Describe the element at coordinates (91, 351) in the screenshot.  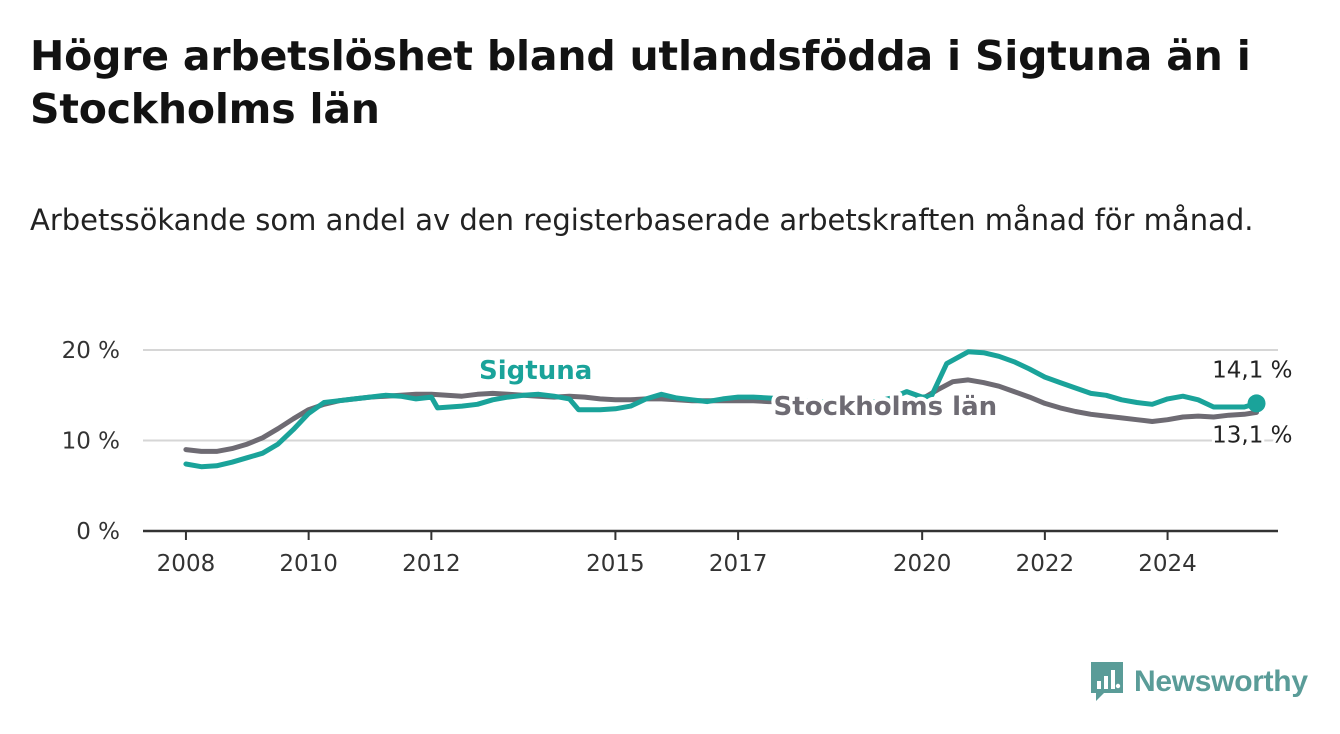
I see `y-tick-label: 20 %` at that location.